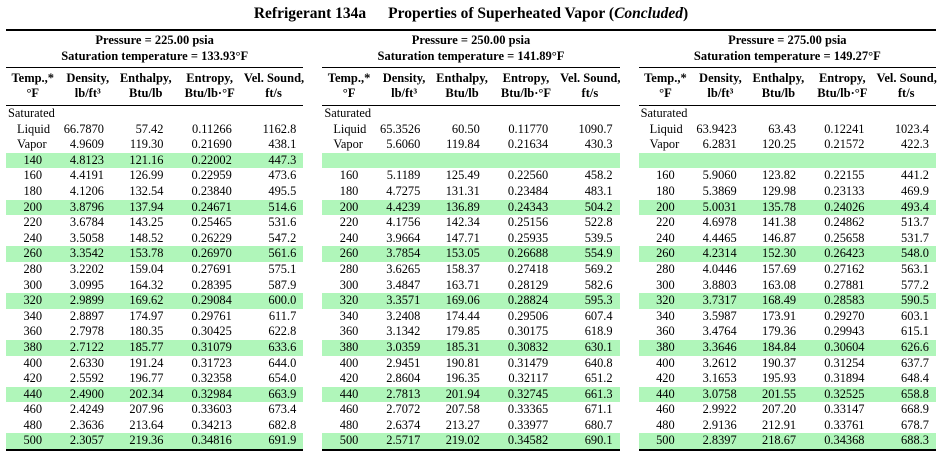  What do you see at coordinates (665, 253) in the screenshot?
I see `cell-temp: 260` at bounding box center [665, 253].